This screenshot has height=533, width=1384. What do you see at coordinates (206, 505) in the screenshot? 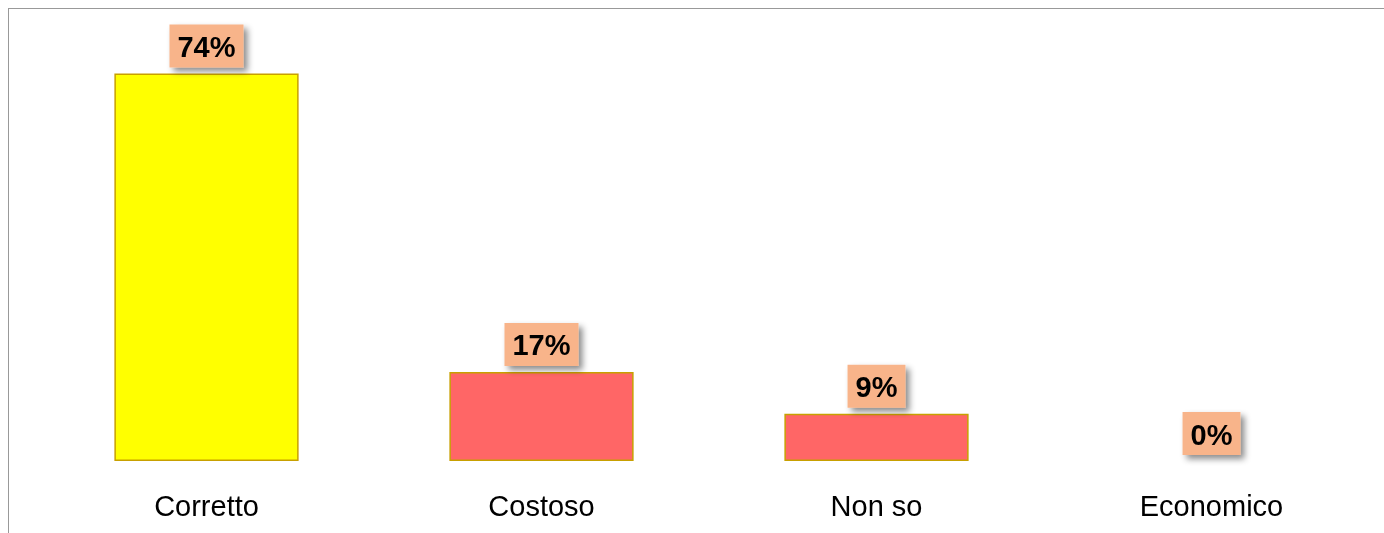
I see `x-tick-label: Corretto` at bounding box center [206, 505].